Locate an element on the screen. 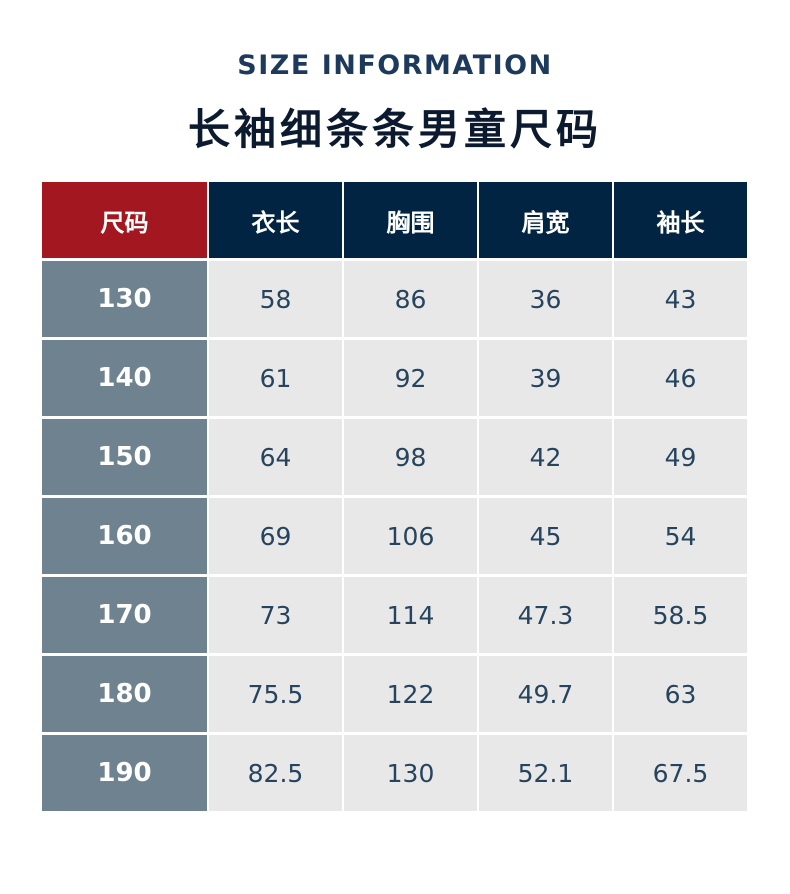  table-row: 130 58 86 36 43 is located at coordinates (394, 299).